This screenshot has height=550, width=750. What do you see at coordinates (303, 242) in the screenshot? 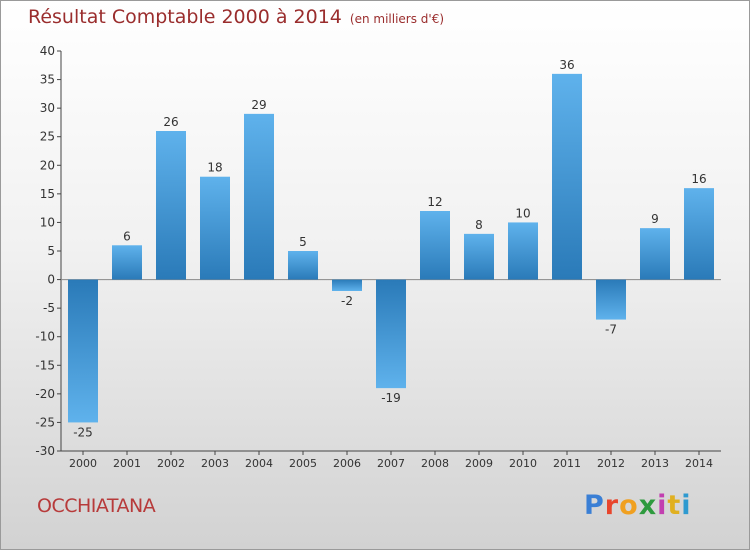
I see `data-label-2005: 5` at bounding box center [303, 242].